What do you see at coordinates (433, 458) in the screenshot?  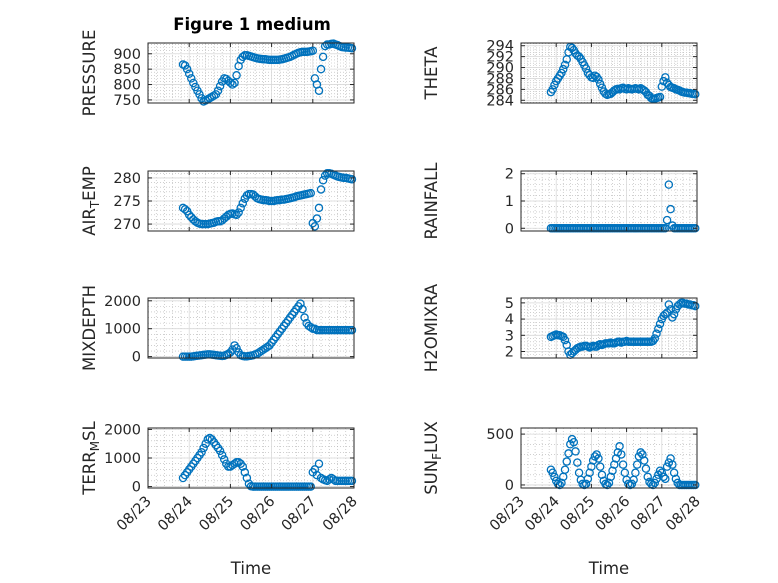 I see `y-axis-label: SUNFLUX` at bounding box center [433, 458].